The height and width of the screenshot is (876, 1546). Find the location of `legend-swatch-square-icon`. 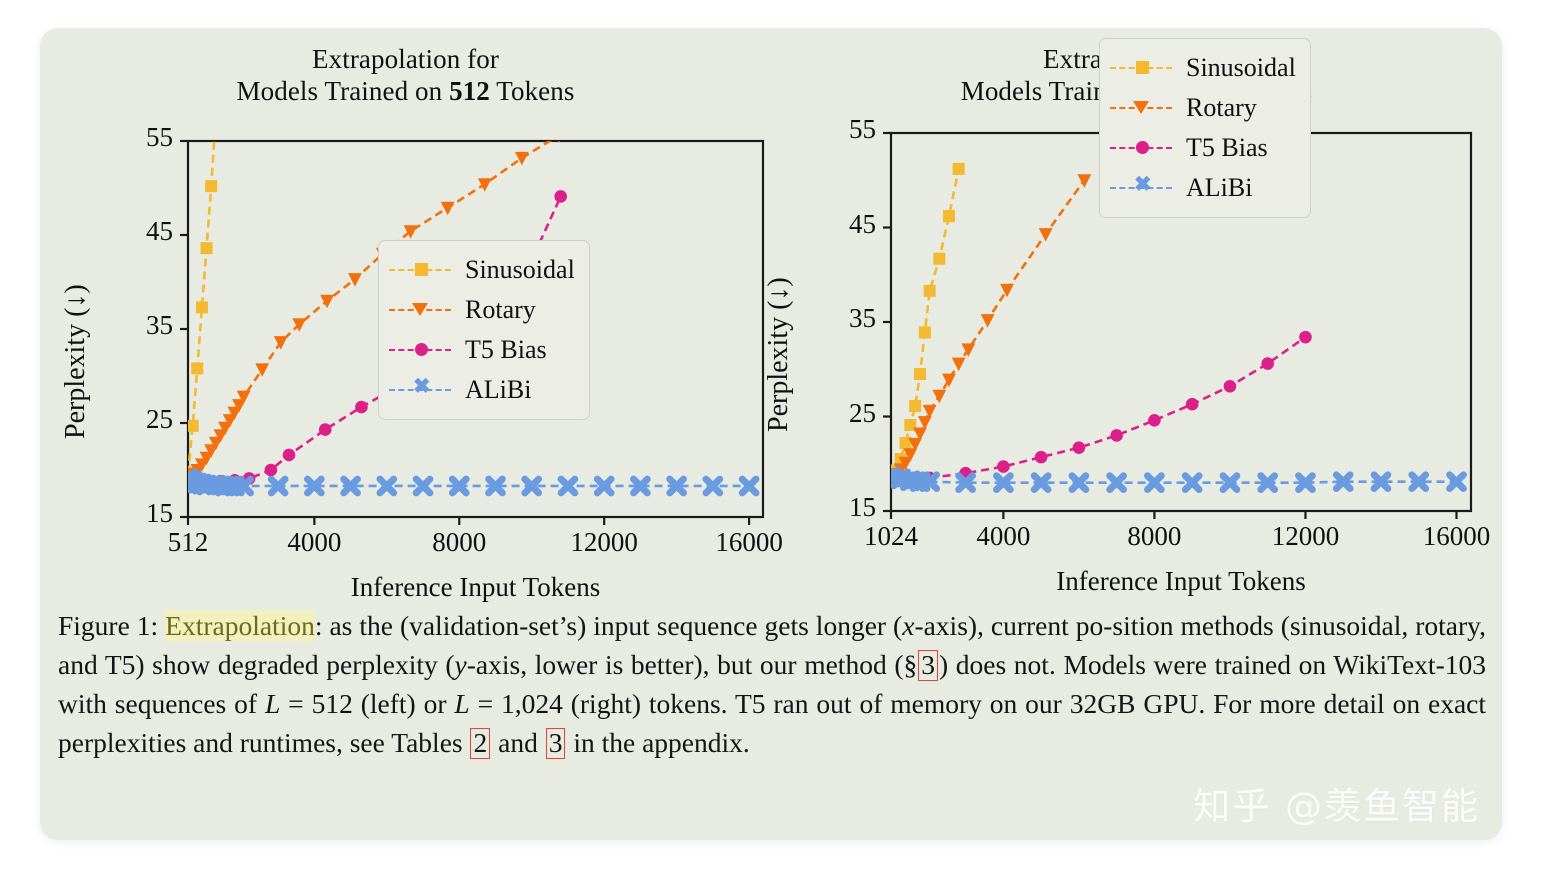

legend-swatch-square-icon is located at coordinates (420, 270).